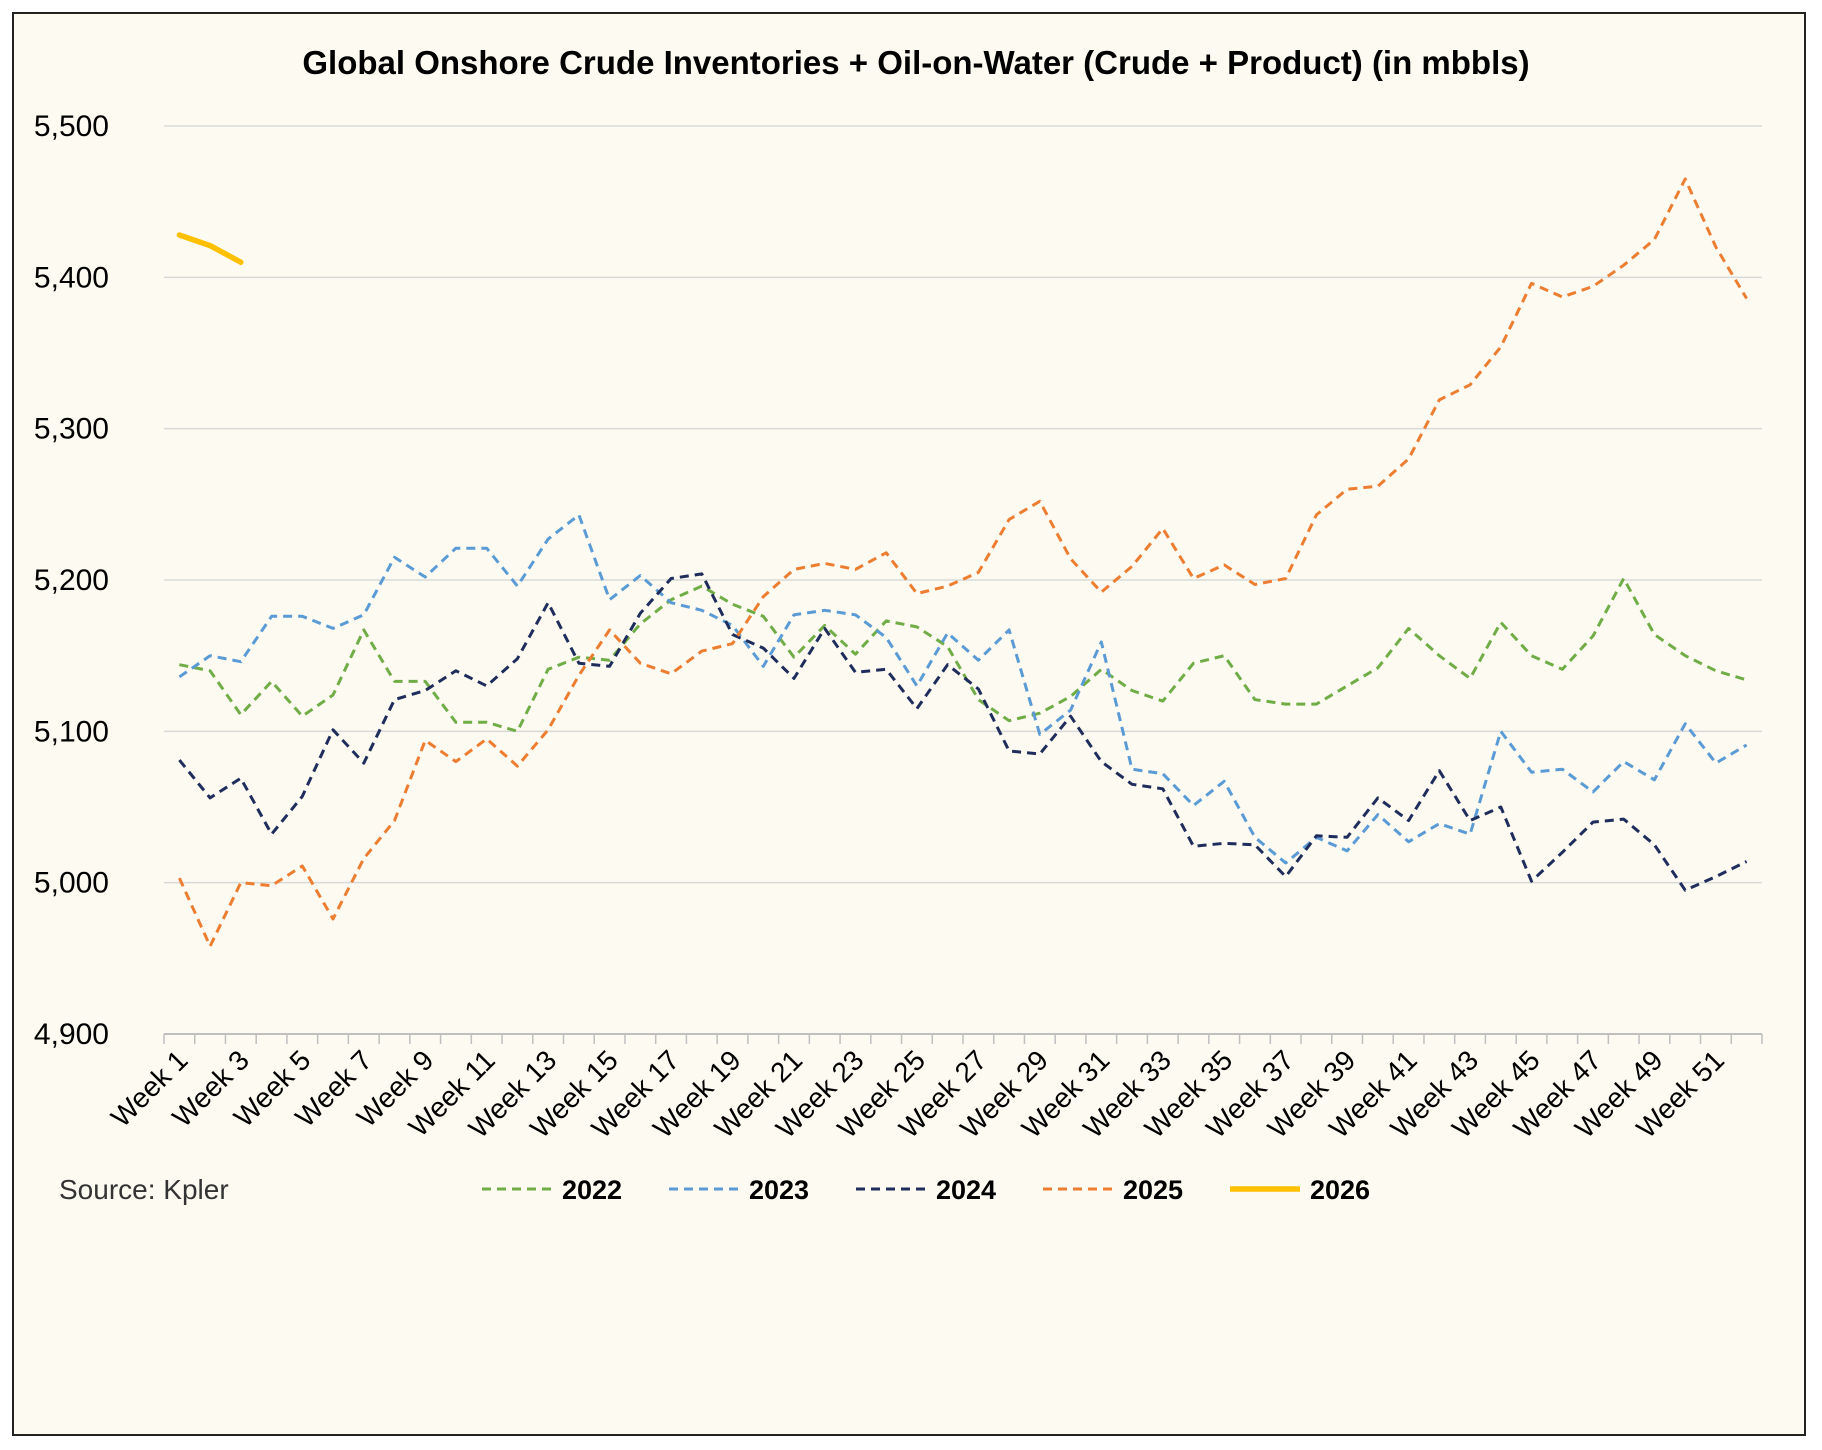  I want to click on legend-label-2025: 2025, so click(1153, 1190).